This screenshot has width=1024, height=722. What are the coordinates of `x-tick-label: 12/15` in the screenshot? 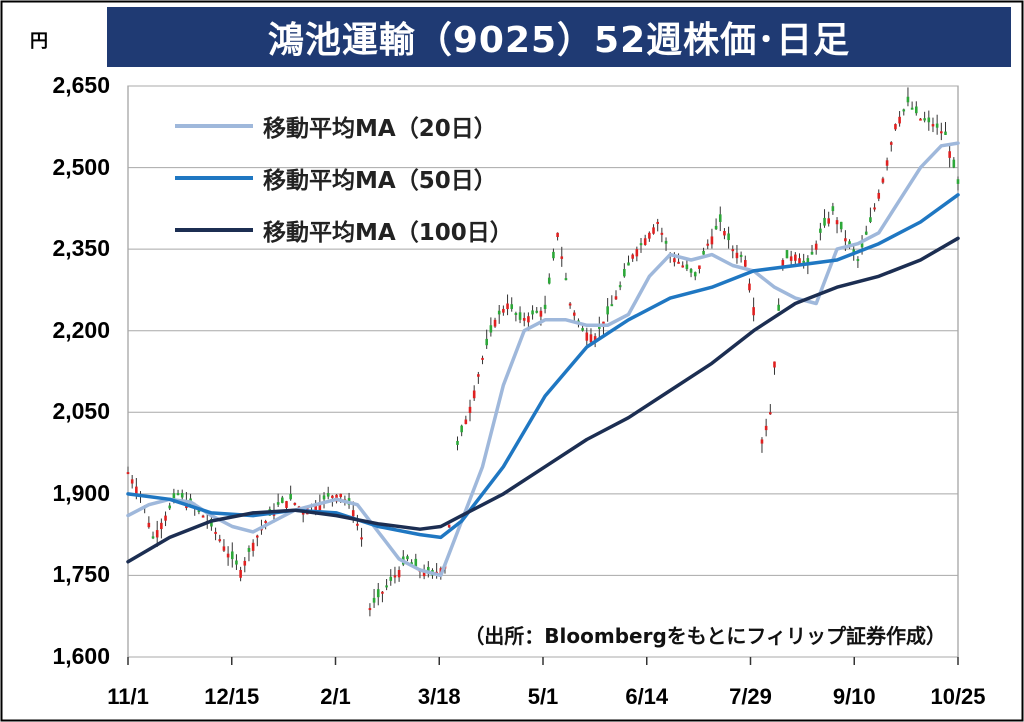 It's located at (232, 696).